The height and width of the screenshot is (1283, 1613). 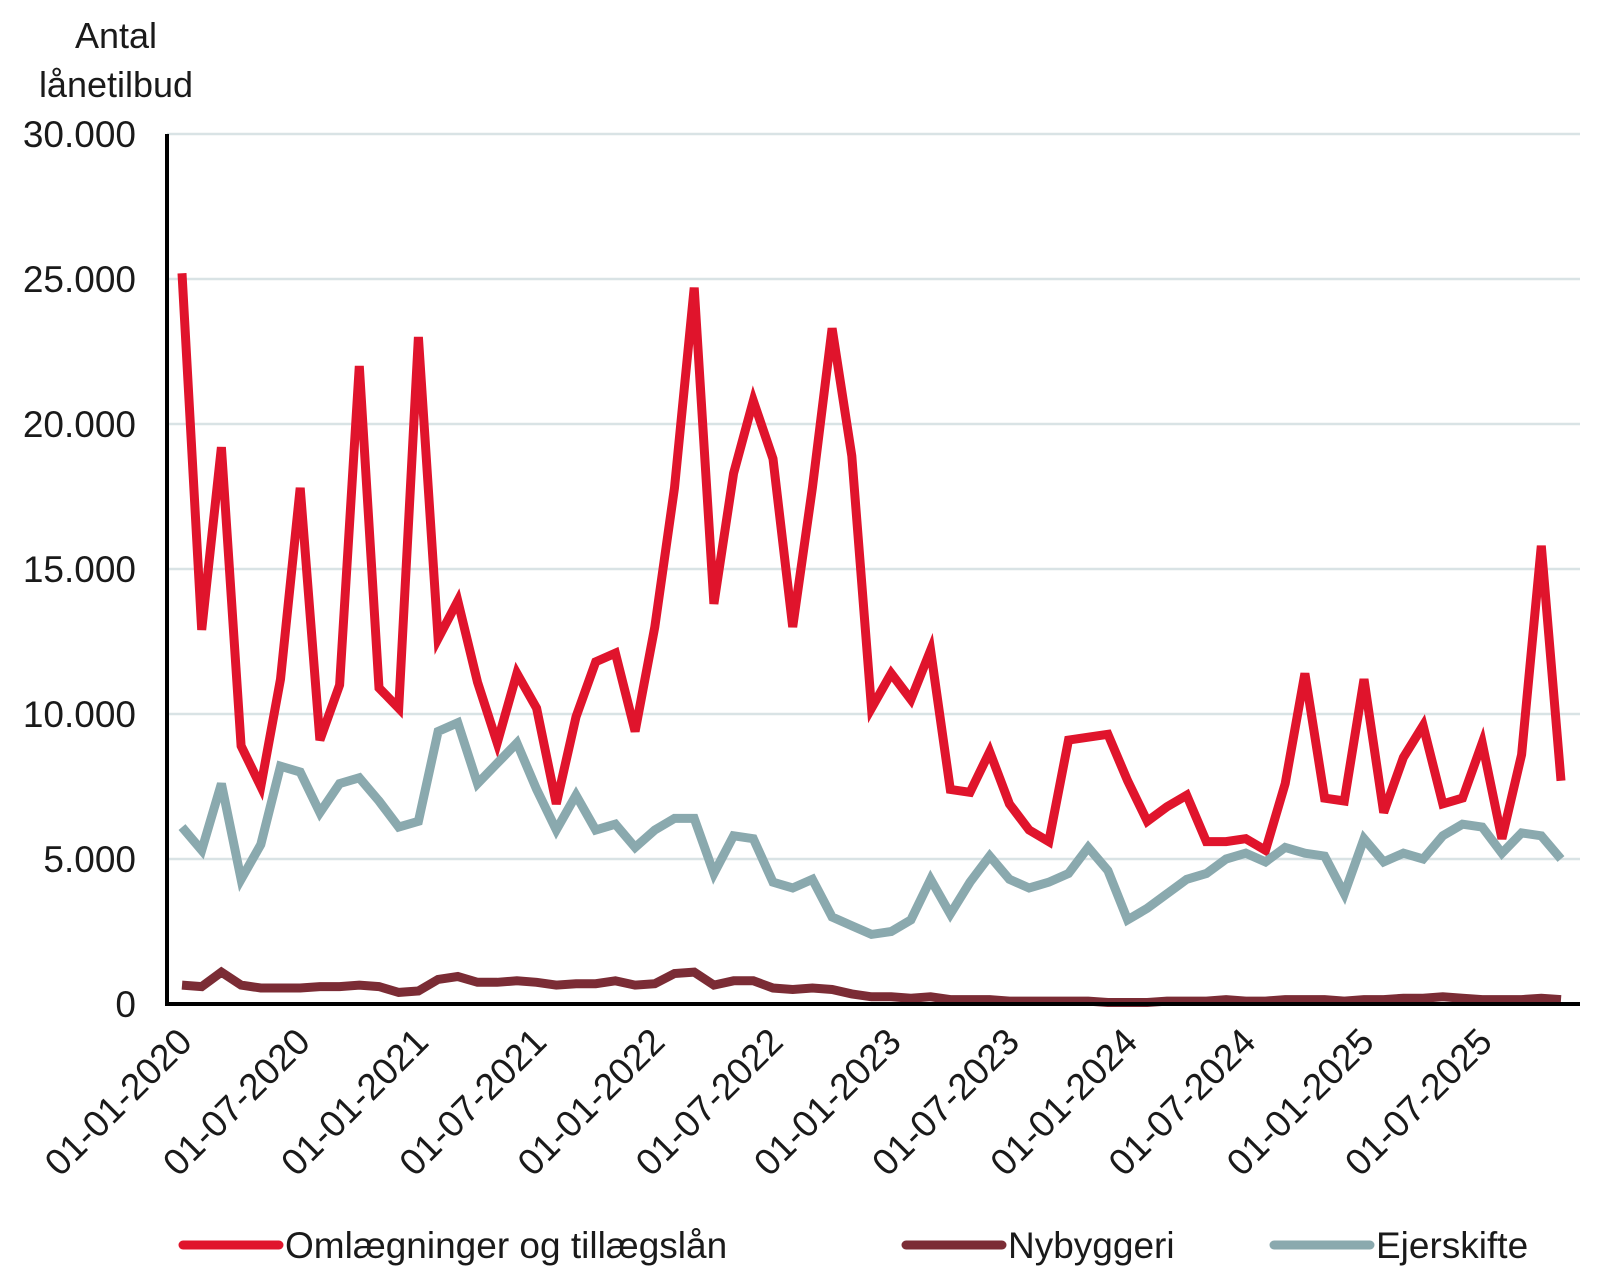 I want to click on y-tick-label: 0, so click(x=125, y=1004).